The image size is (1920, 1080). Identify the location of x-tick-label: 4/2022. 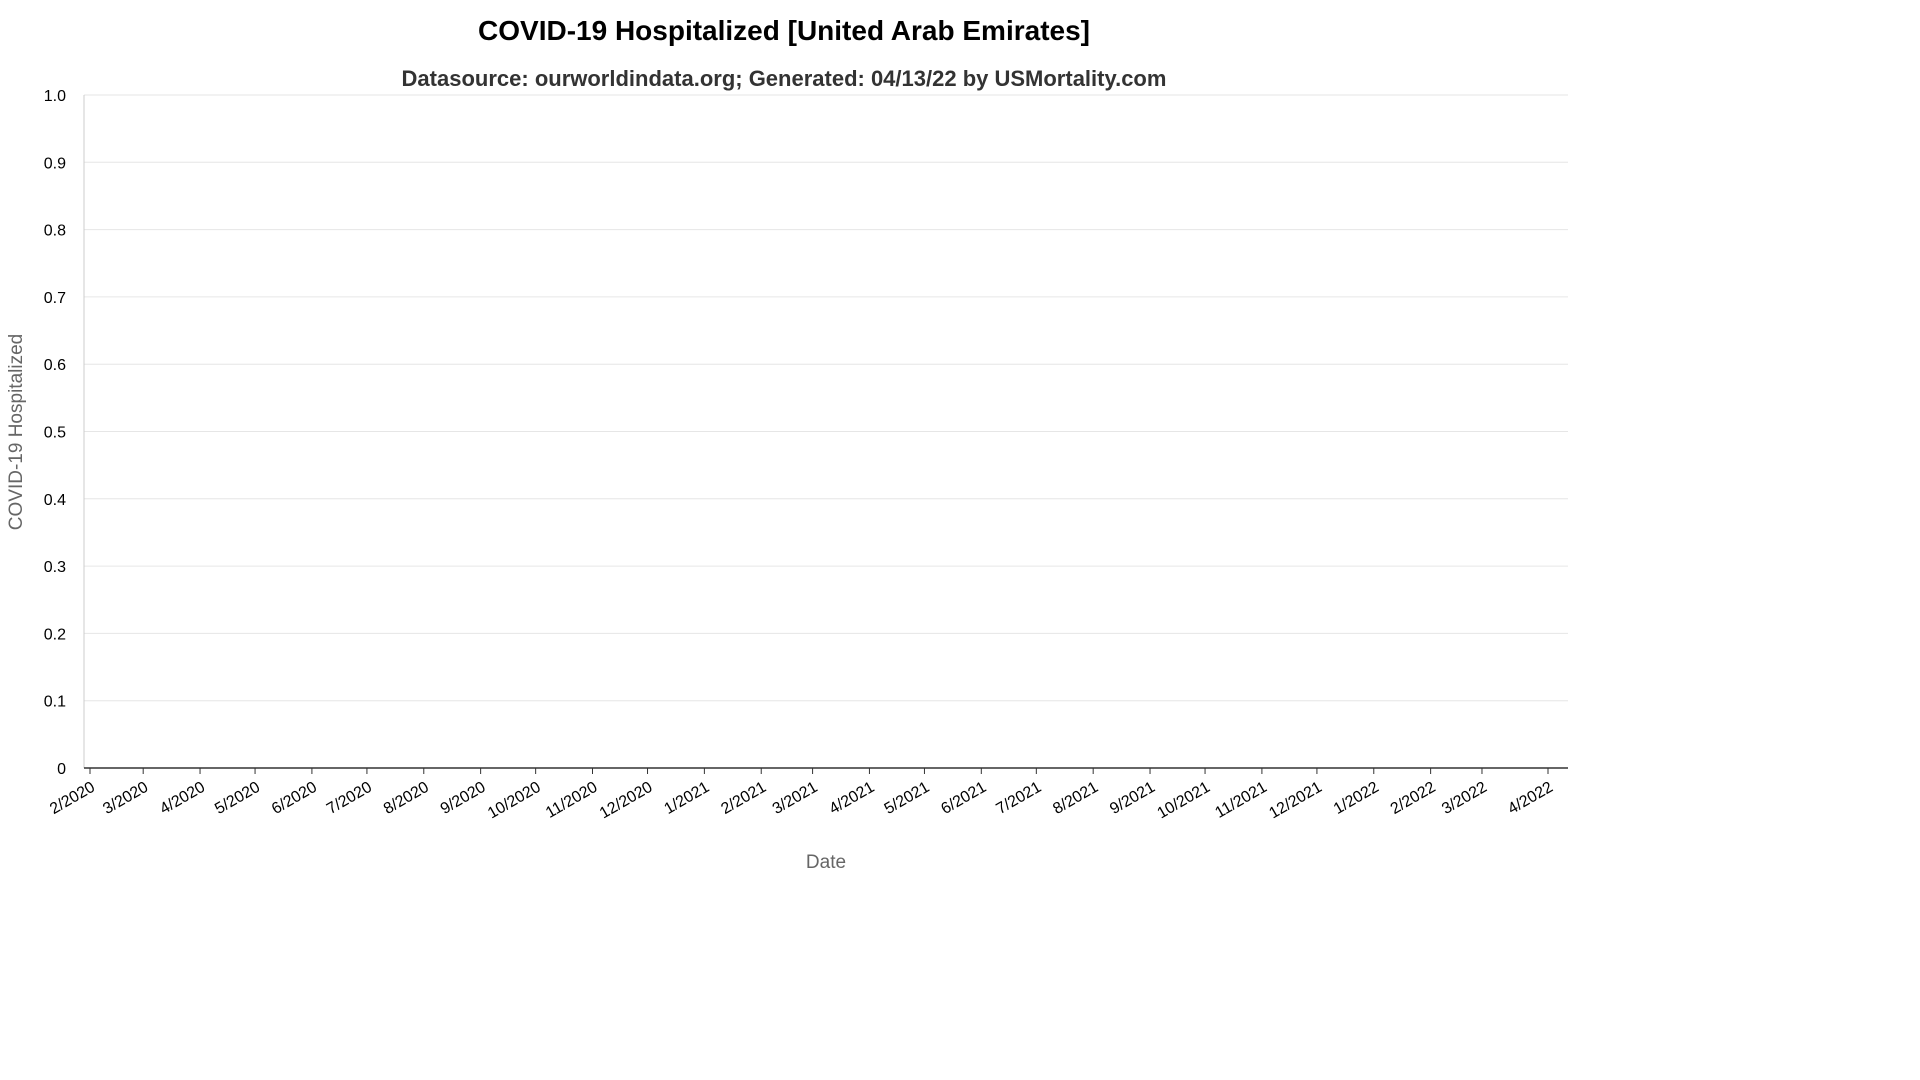
(1530, 798).